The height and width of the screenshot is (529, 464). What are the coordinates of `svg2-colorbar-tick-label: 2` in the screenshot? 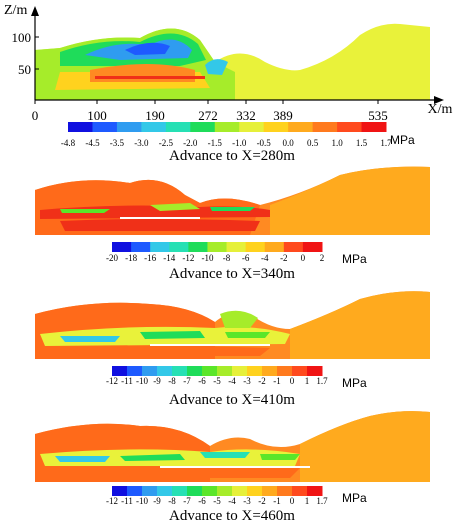 It's located at (322, 258).